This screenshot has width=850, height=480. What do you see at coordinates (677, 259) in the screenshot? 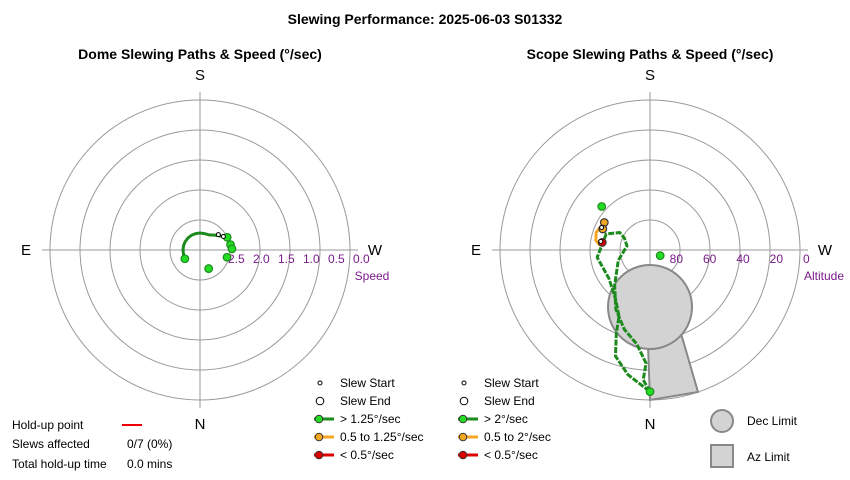
I see `scope-radial-tick-0: 80` at bounding box center [677, 259].